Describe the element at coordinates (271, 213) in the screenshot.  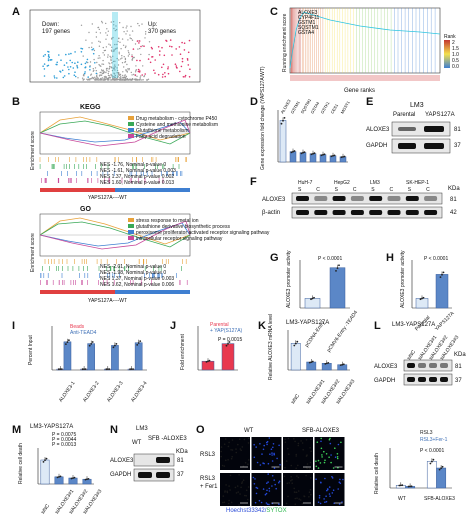
I see `blot-f-row2: β-actin` at that location.